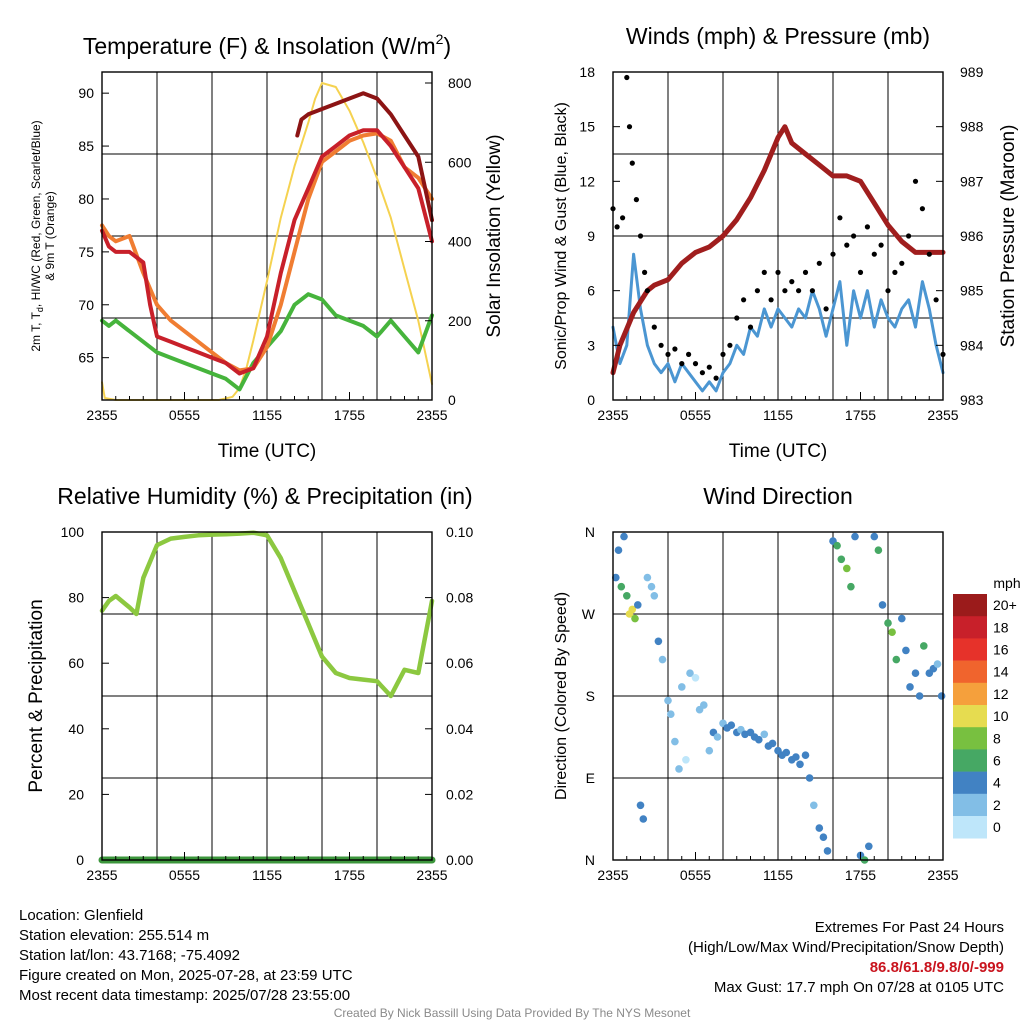  What do you see at coordinates (80, 860) in the screenshot?
I see `rh-ytick-label: 0` at bounding box center [80, 860].